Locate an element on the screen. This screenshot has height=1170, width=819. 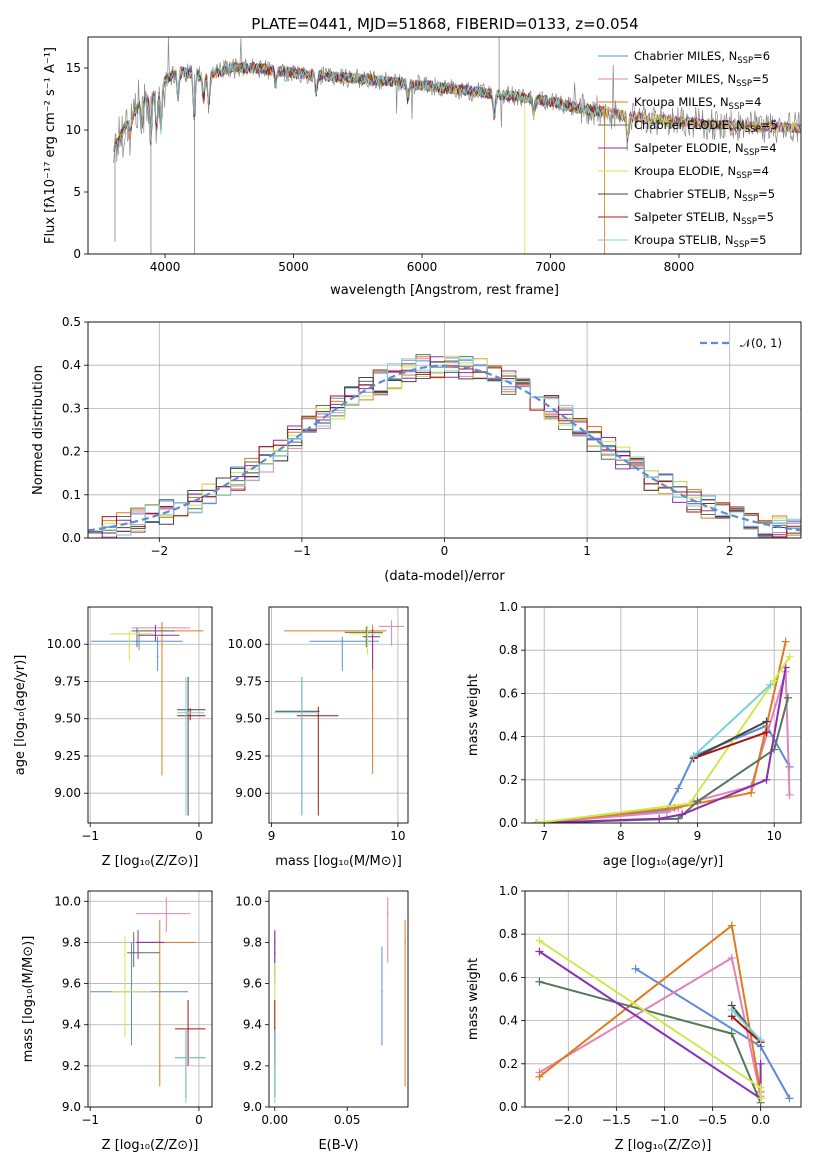
panel-mass-vs-ebv: 0.00 0.05 9.0 9.2 9.4 9.6 9.8 10.0 E(B-V) is located at coordinates (322, 1021).